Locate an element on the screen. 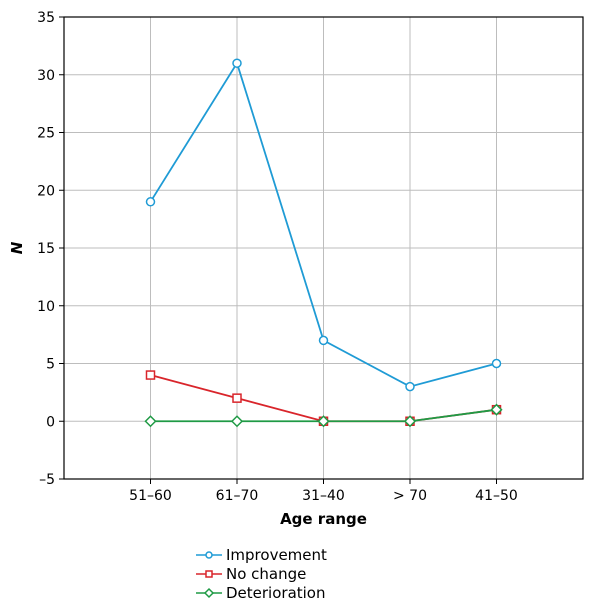  y-tick-label: 10 is located at coordinates (46, 307).